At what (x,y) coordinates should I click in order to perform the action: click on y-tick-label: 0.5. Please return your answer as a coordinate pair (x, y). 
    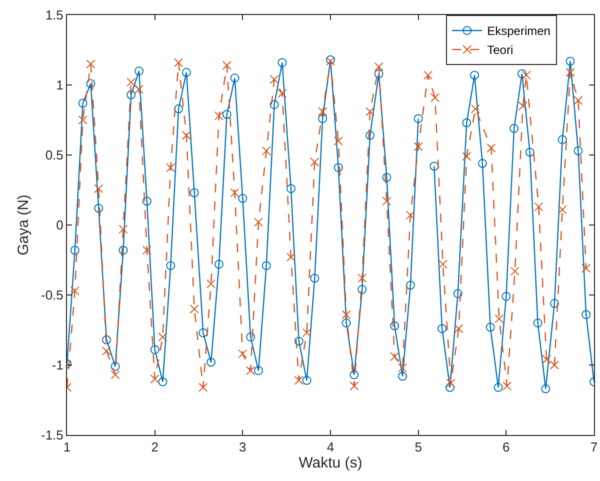
    Looking at the image, I should click on (54, 155).